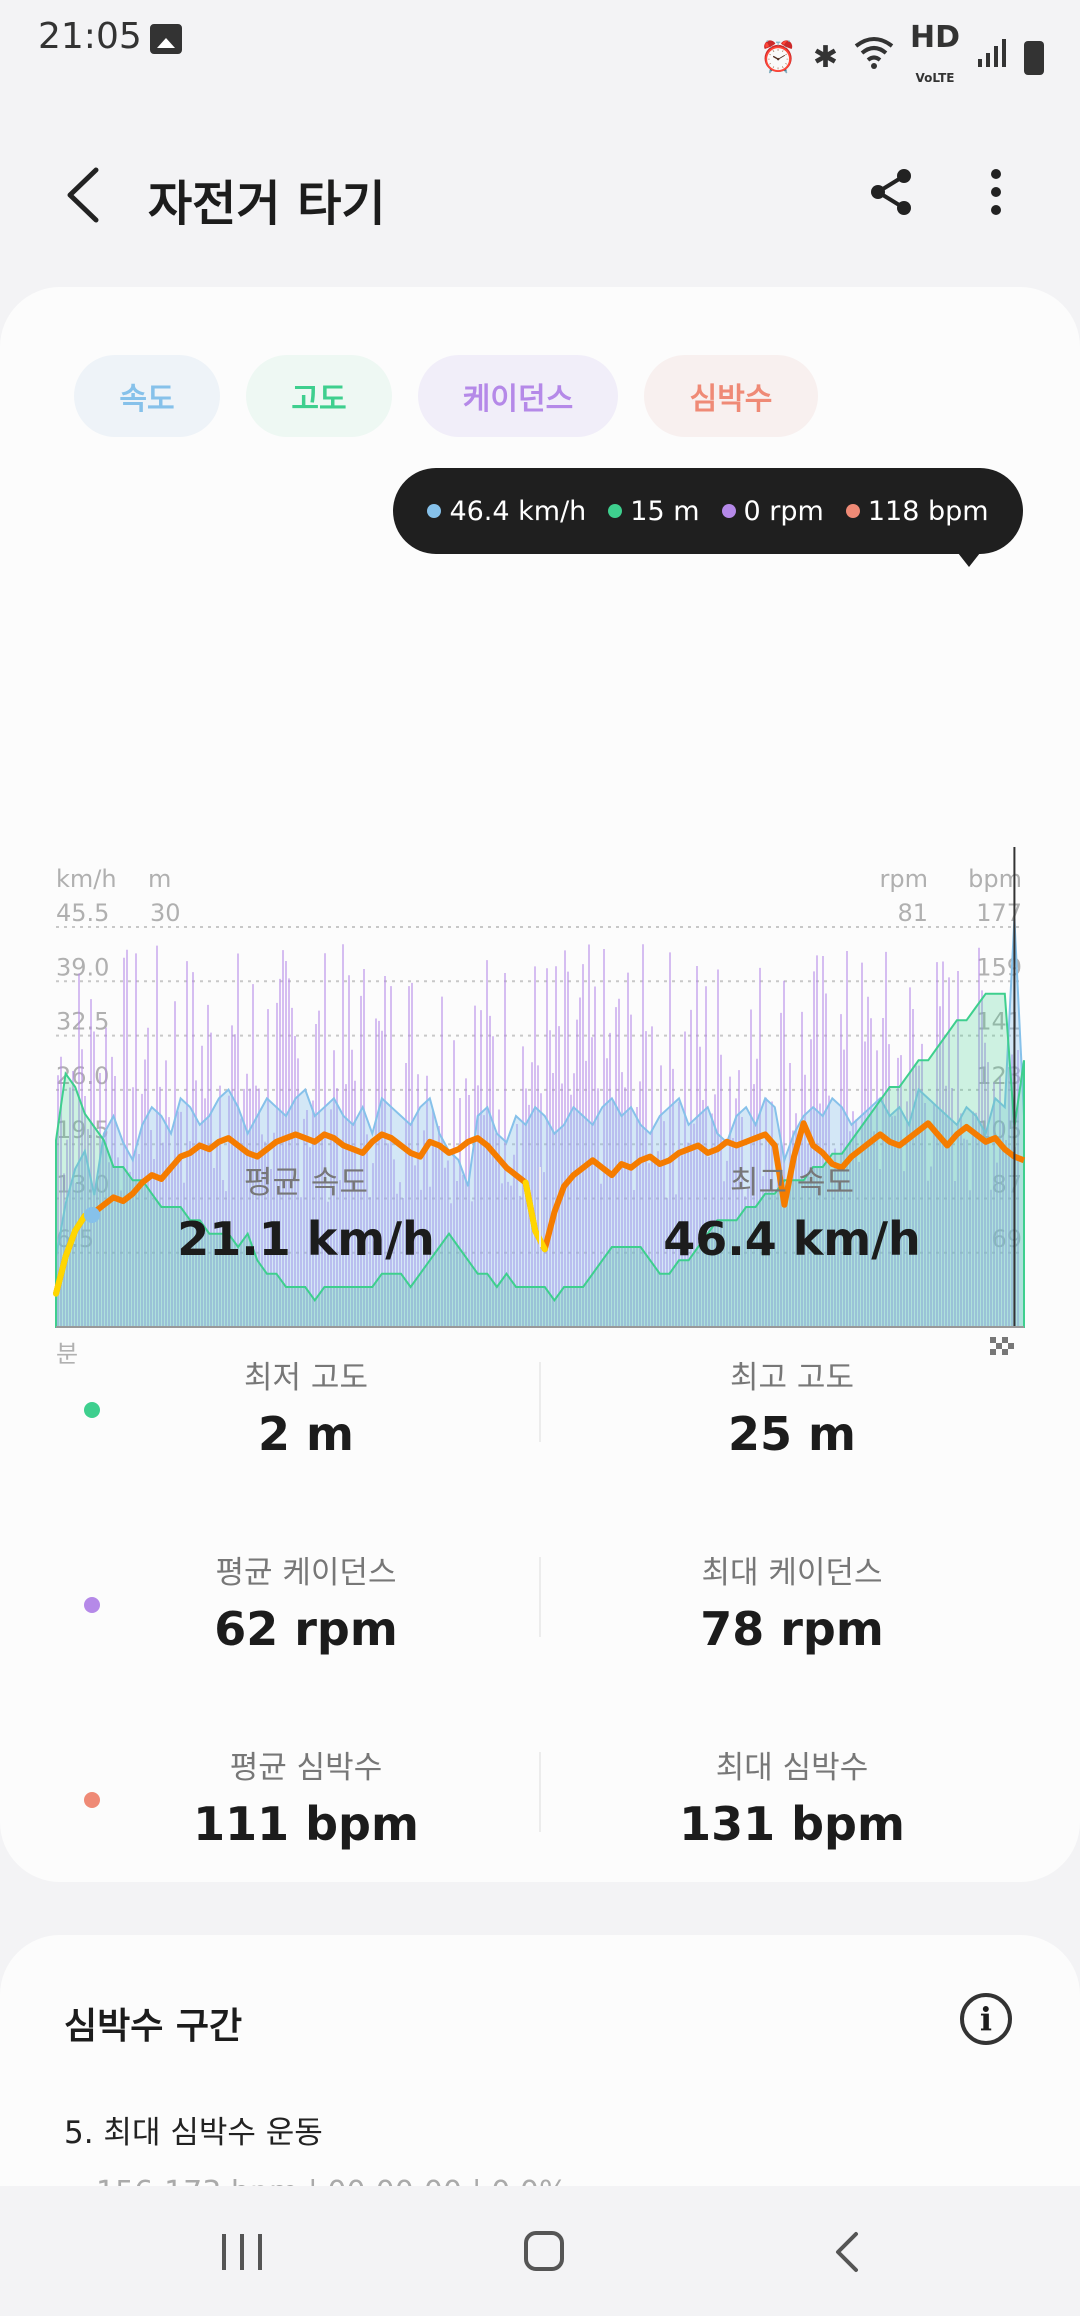 The image size is (1080, 2316). Describe the element at coordinates (544, 2251) in the screenshot. I see `home-button` at that location.